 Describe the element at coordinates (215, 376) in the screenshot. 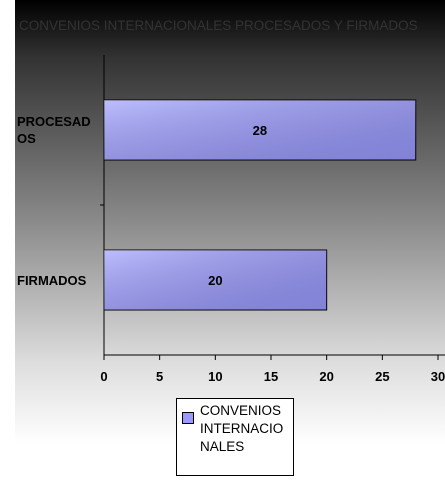

I see `x-tick-label: 10` at that location.